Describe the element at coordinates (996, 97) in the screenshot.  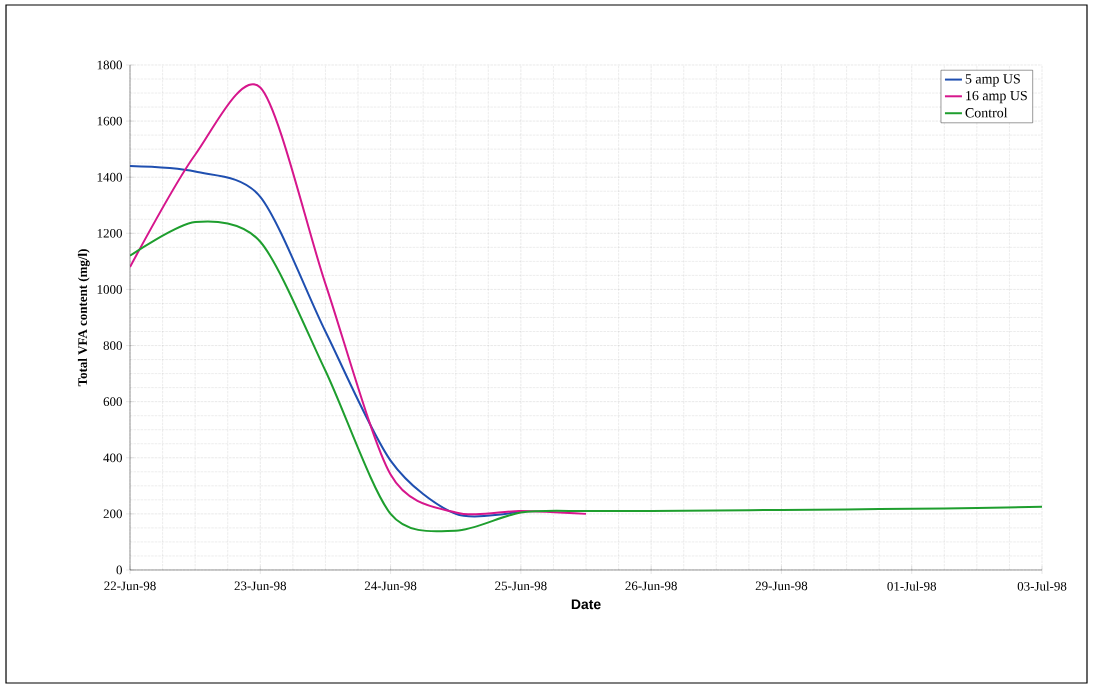
I see `legend-label: 16 amp US` at that location.